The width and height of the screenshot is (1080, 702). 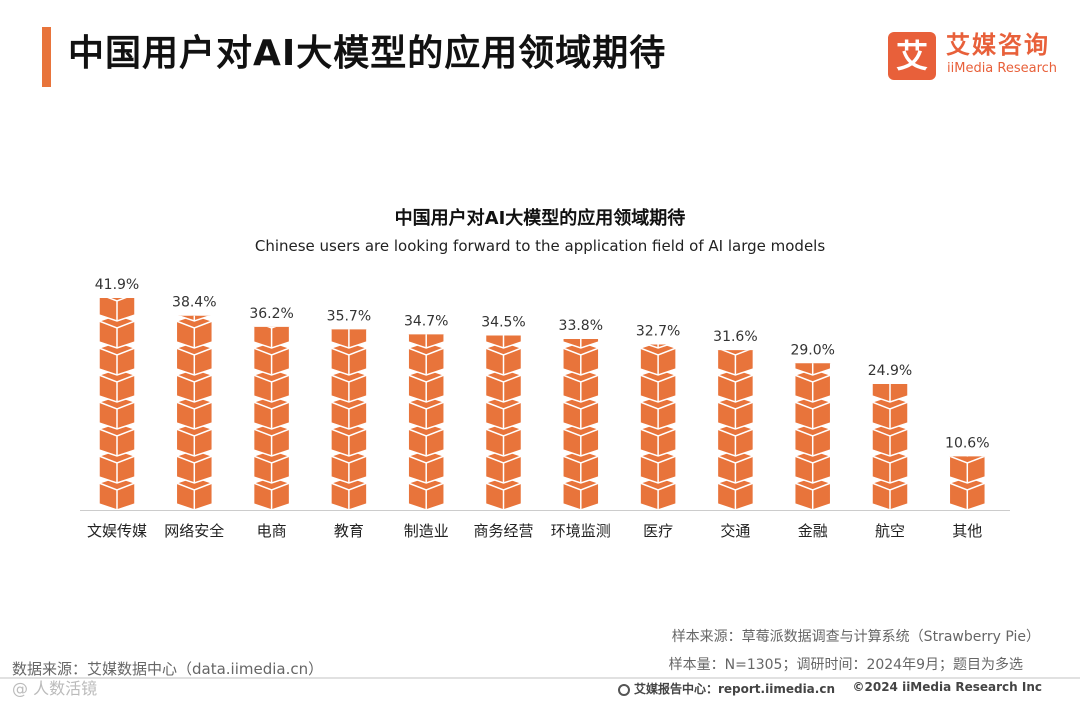 What do you see at coordinates (117, 531) in the screenshot?
I see `category-label-1: 文娱传媒` at bounding box center [117, 531].